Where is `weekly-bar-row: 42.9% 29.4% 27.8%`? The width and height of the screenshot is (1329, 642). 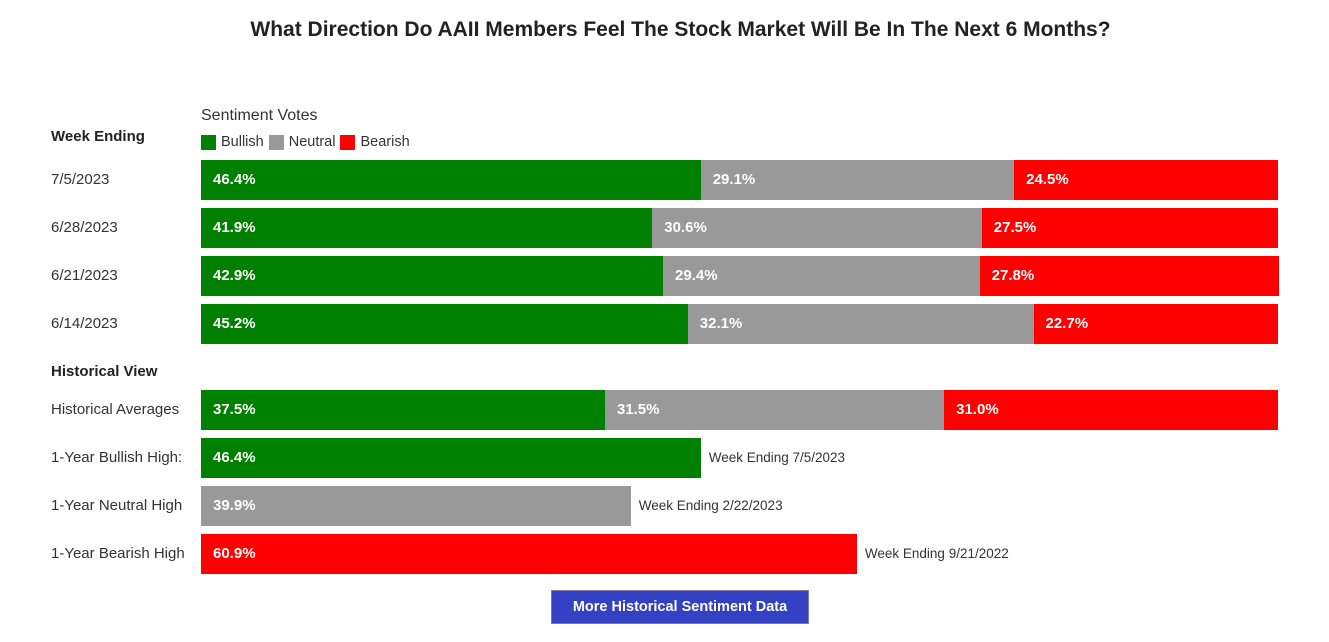
weekly-bar-row: 42.9% 29.4% 27.8% is located at coordinates (740, 276).